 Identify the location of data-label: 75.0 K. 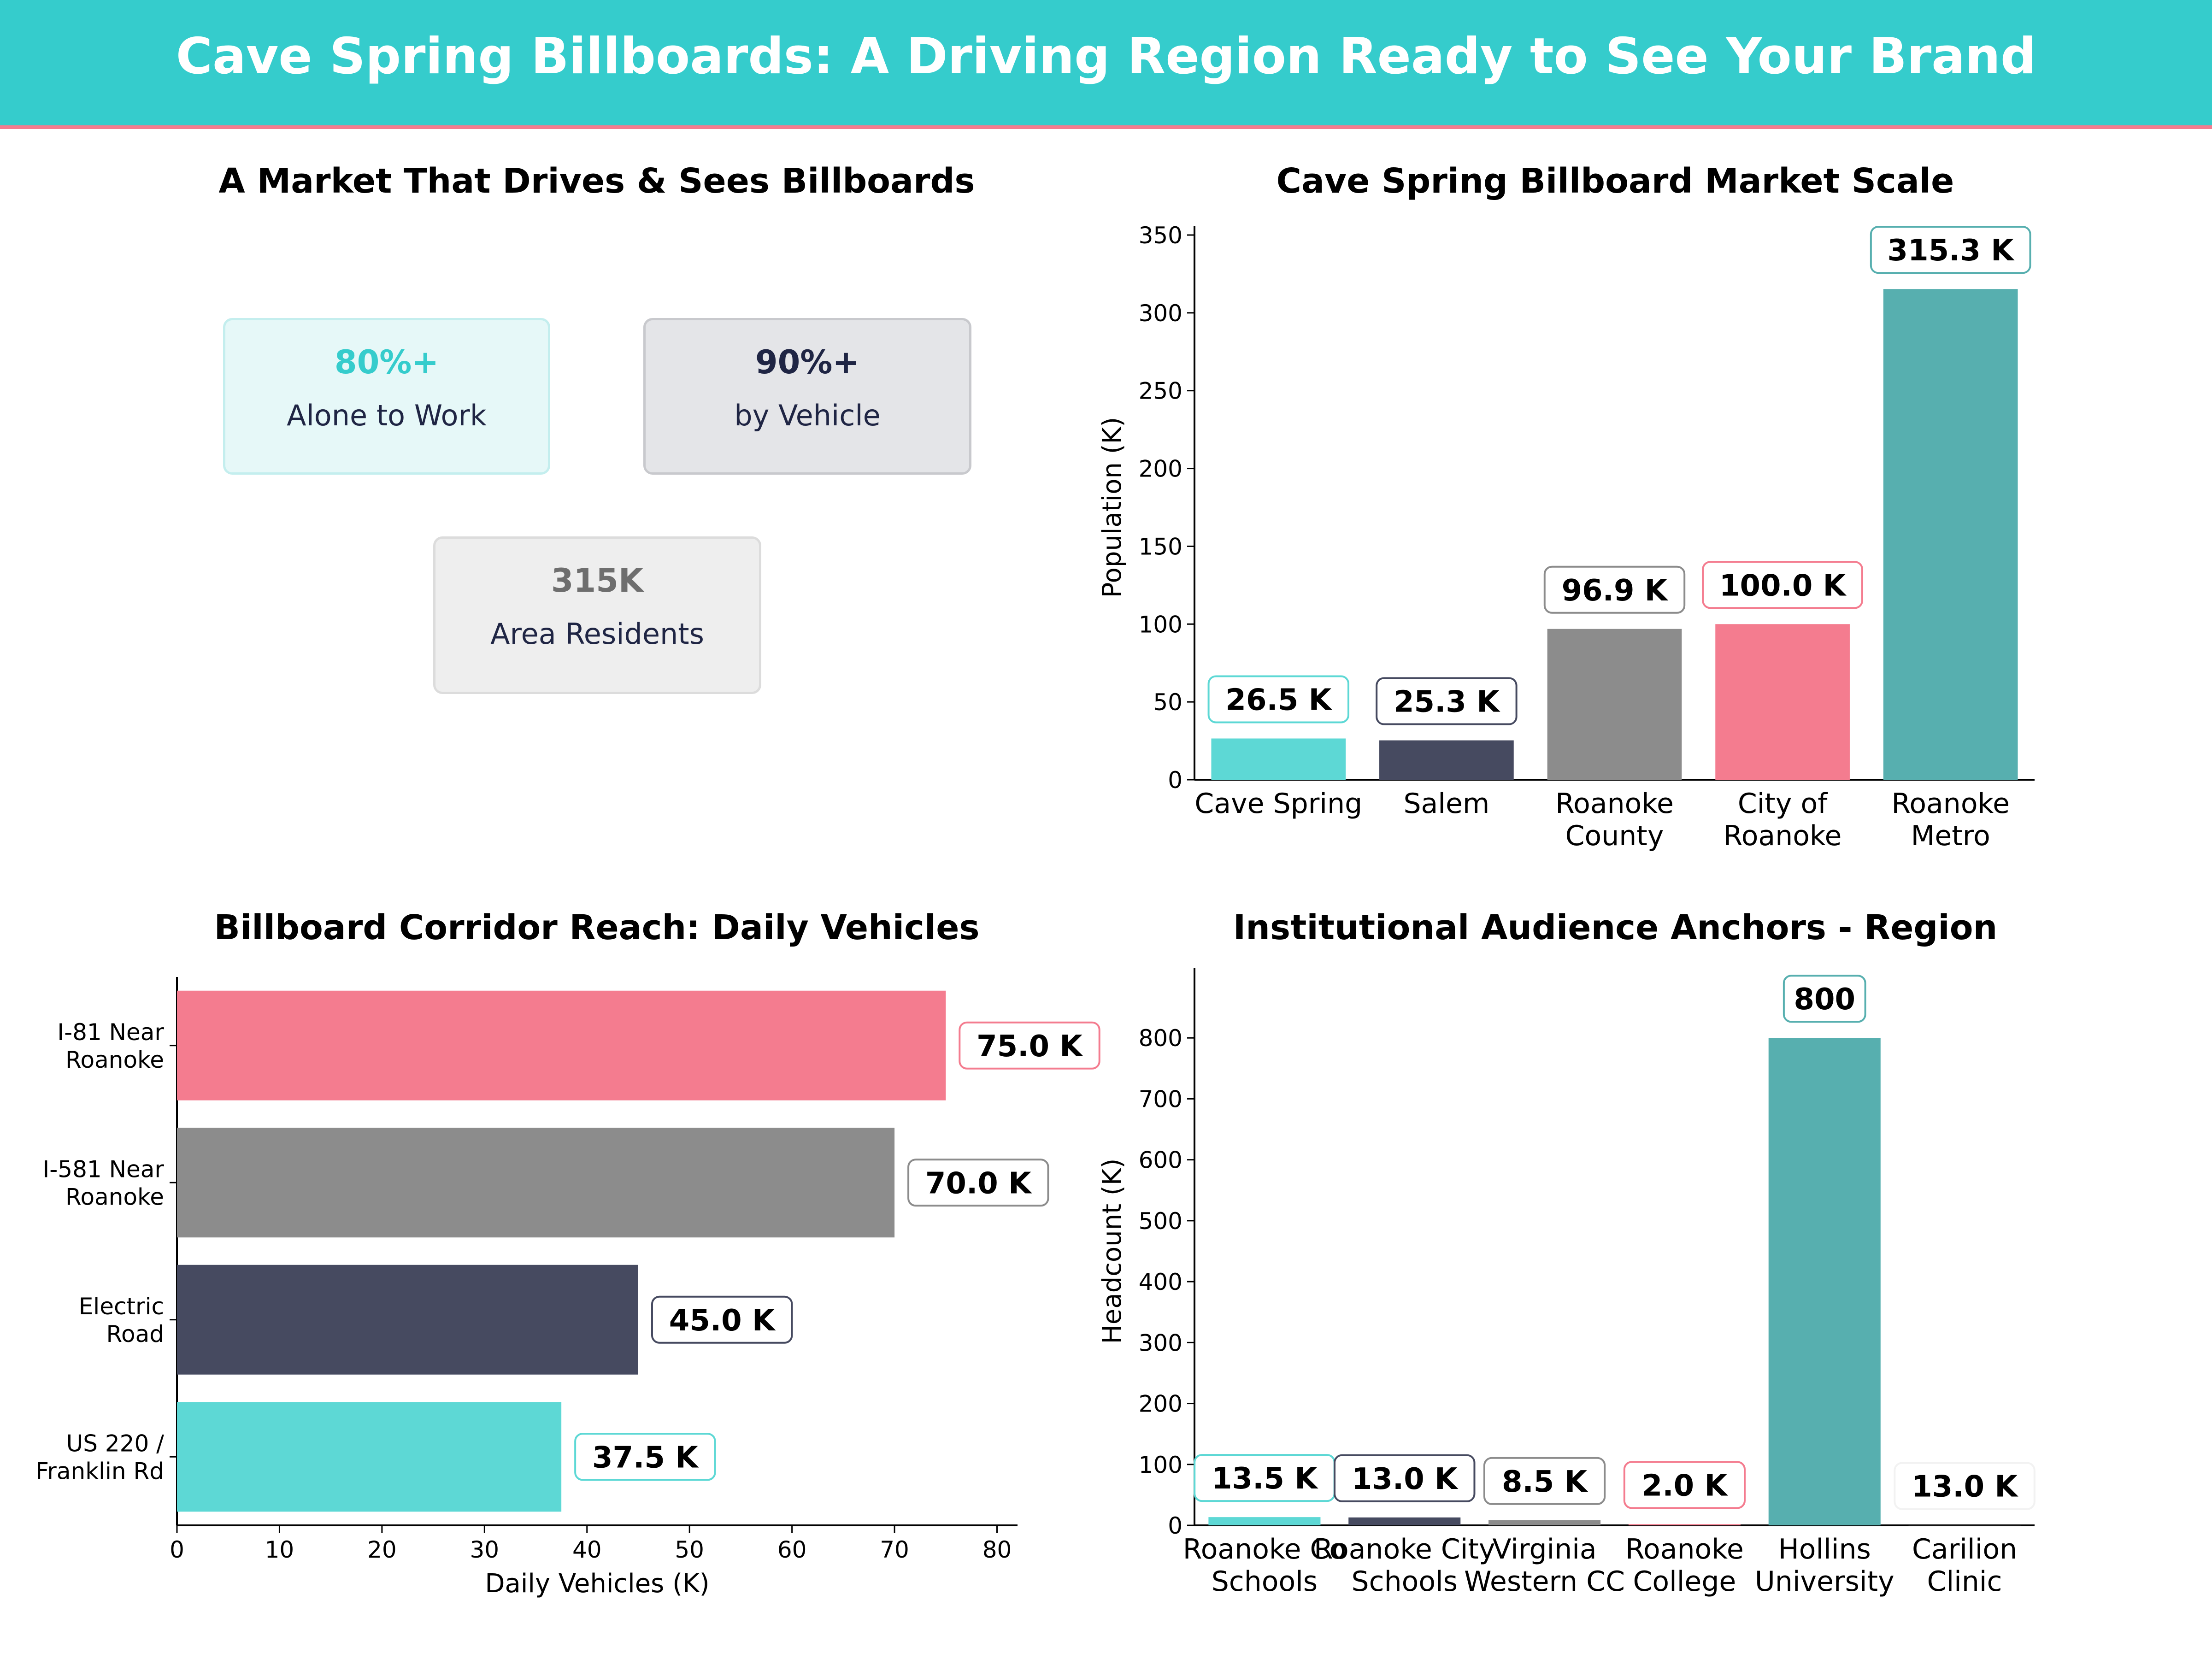
(1030, 1047).